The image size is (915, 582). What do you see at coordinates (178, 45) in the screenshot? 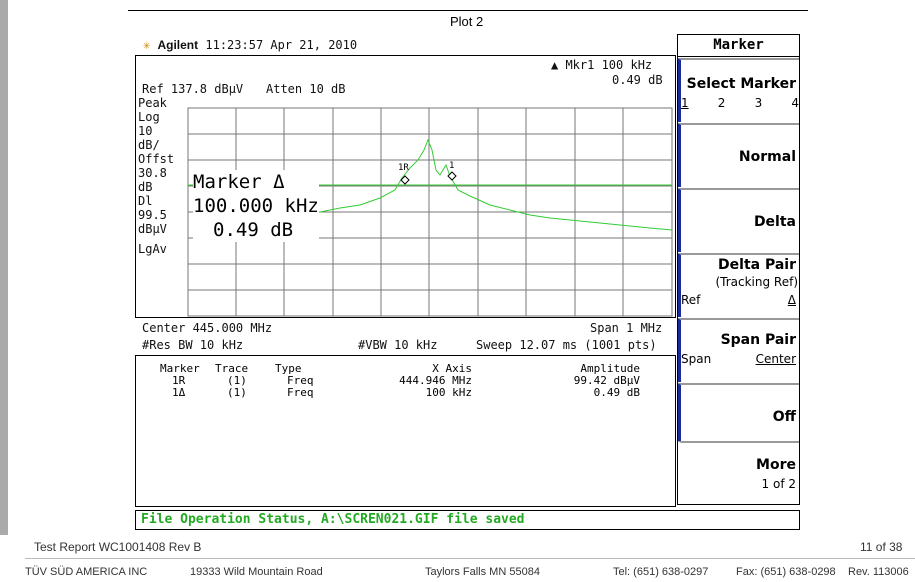
I see `brand: Agilent` at bounding box center [178, 45].